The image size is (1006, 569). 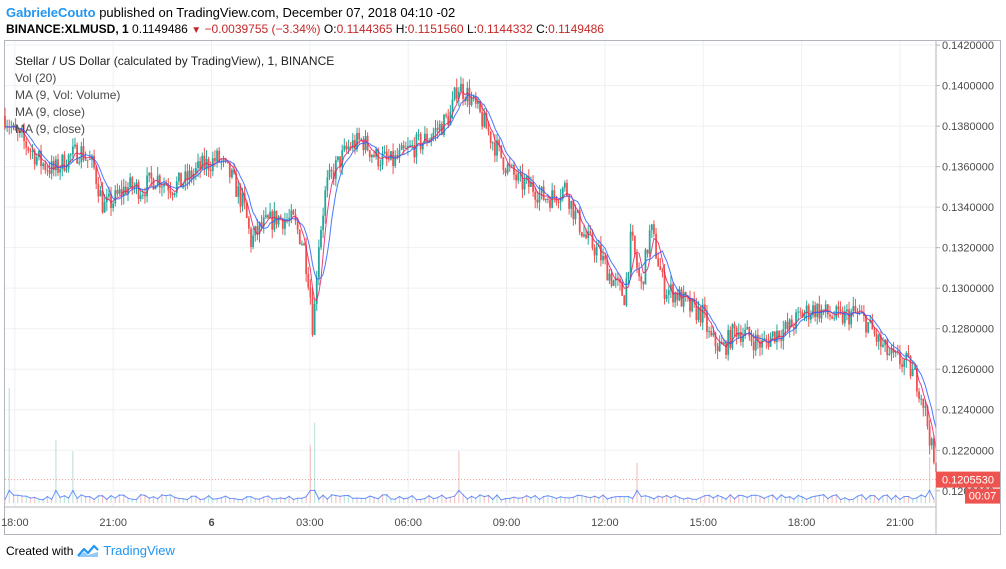 I want to click on legend-item-volume-ma: MA (9, Vol: Volume), so click(x=68, y=95).